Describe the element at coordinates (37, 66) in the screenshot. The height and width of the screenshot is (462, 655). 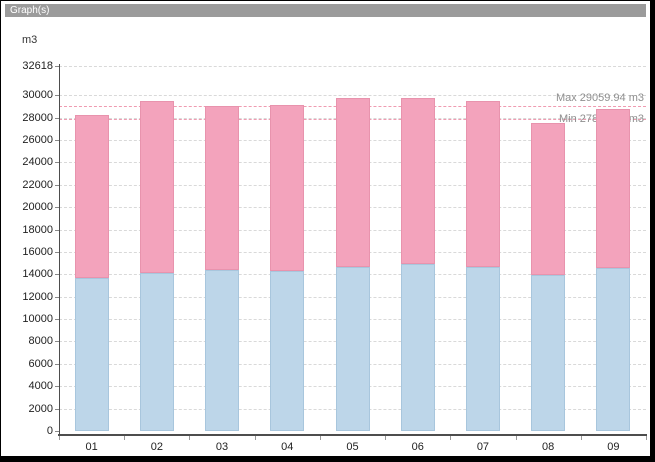
I see `y-axis-tick-label: 32618` at that location.